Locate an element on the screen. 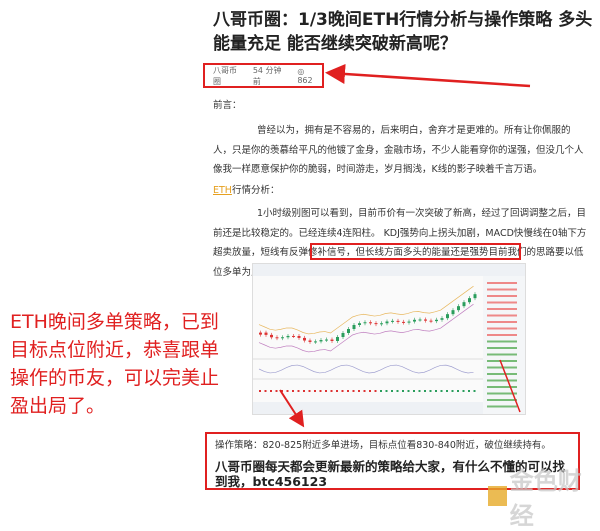 This screenshot has height=531, width=600. eth-link: ETH is located at coordinates (222, 190).